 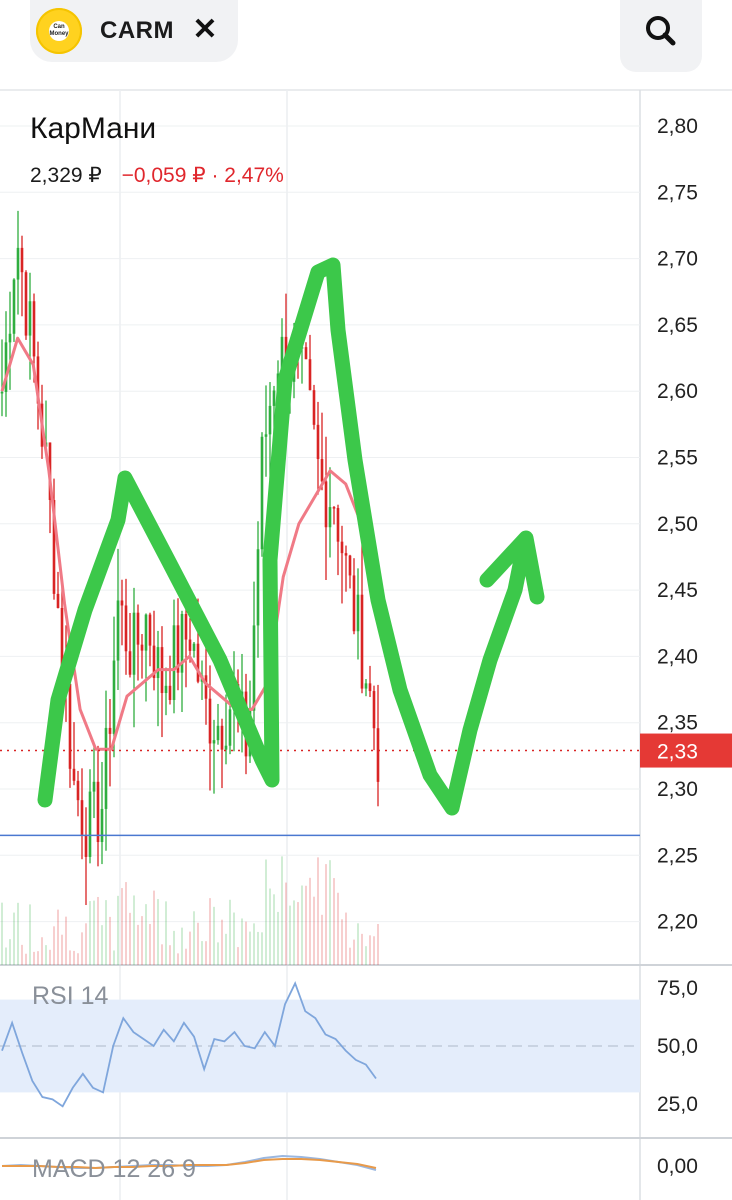 What do you see at coordinates (134, 31) in the screenshot?
I see `ticker-chip: Can Money CARM ✕` at bounding box center [134, 31].